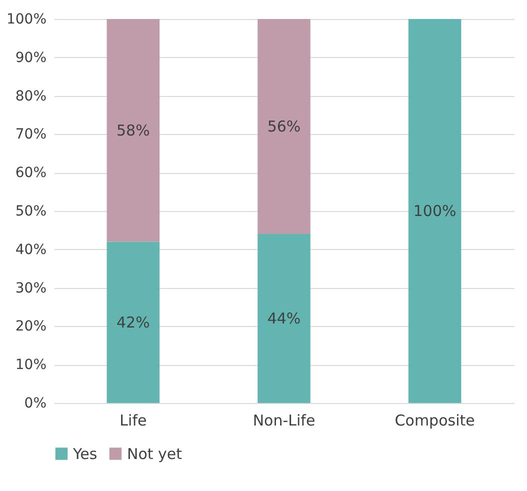 This screenshot has height=491, width=527. Describe the element at coordinates (26, 20) in the screenshot. I see `y-tick-label: 100%` at that location.